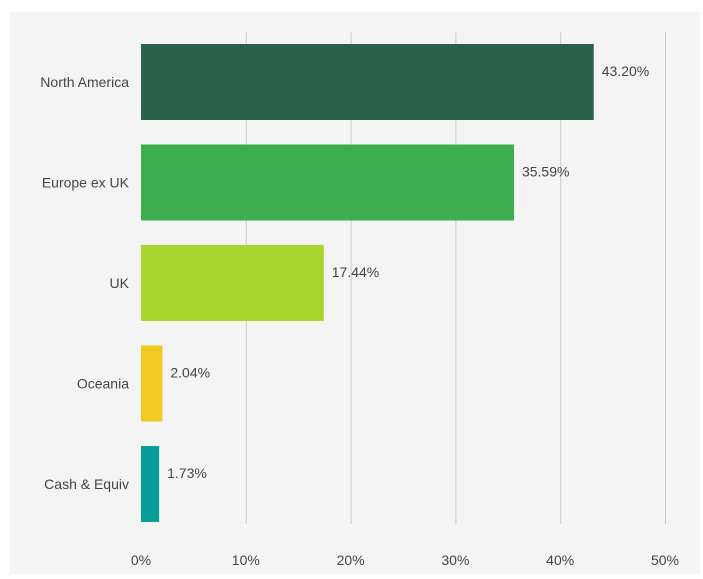 This screenshot has height=579, width=703. What do you see at coordinates (355, 272) in the screenshot?
I see `data-label: 17.44%` at bounding box center [355, 272].